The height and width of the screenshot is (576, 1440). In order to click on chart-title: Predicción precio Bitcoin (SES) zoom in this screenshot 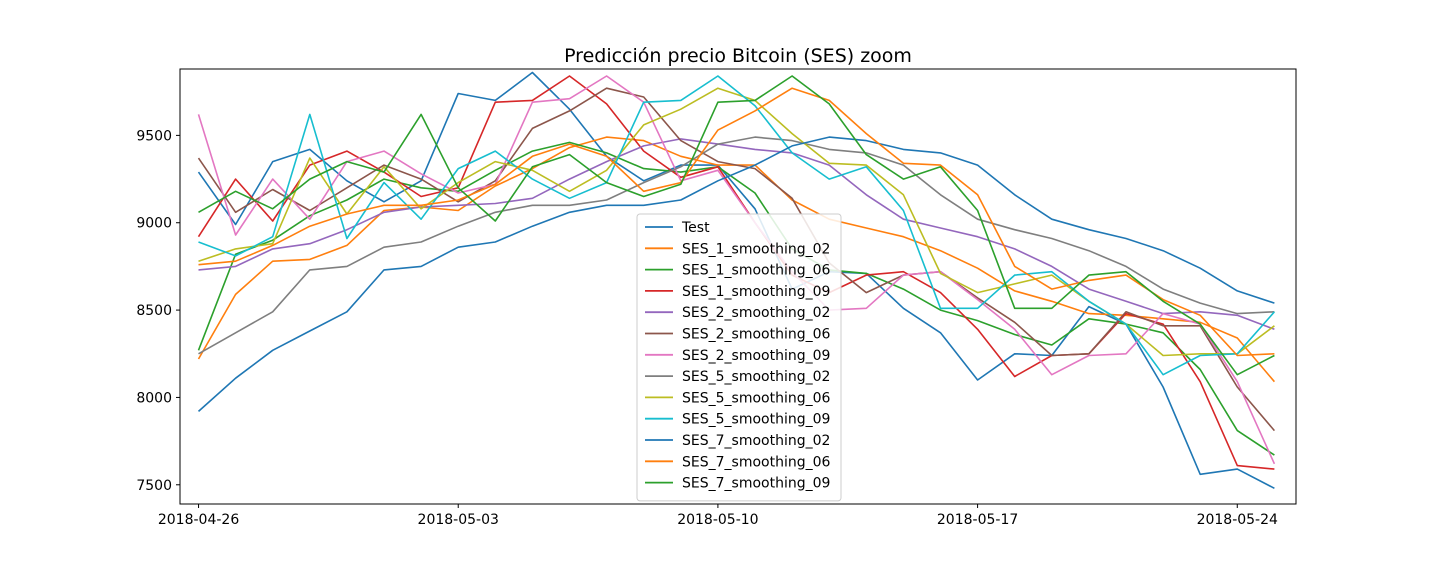, I will do `click(738, 56)`.